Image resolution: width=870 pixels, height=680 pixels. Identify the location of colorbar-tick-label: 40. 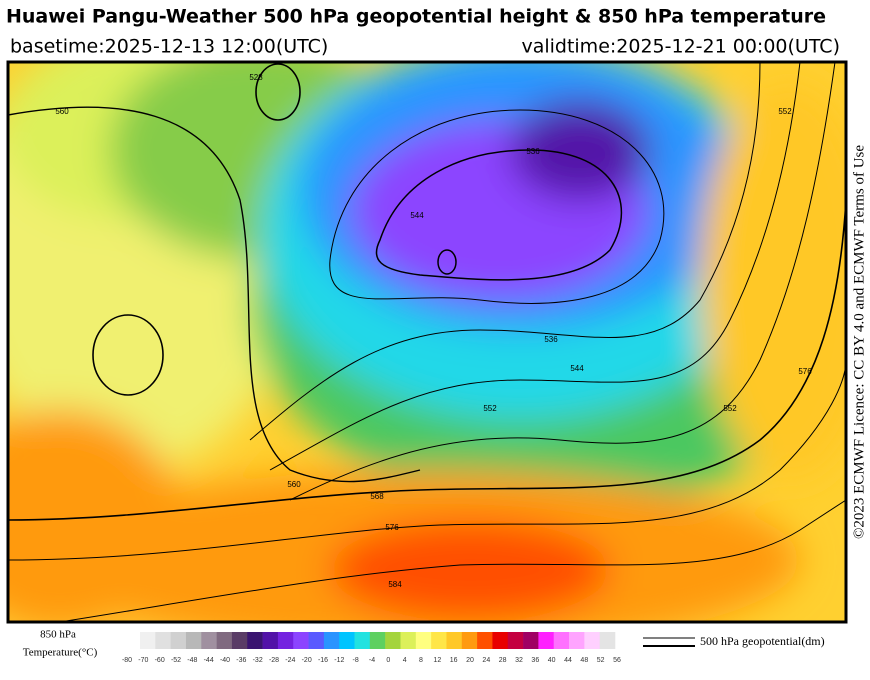
(552, 660).